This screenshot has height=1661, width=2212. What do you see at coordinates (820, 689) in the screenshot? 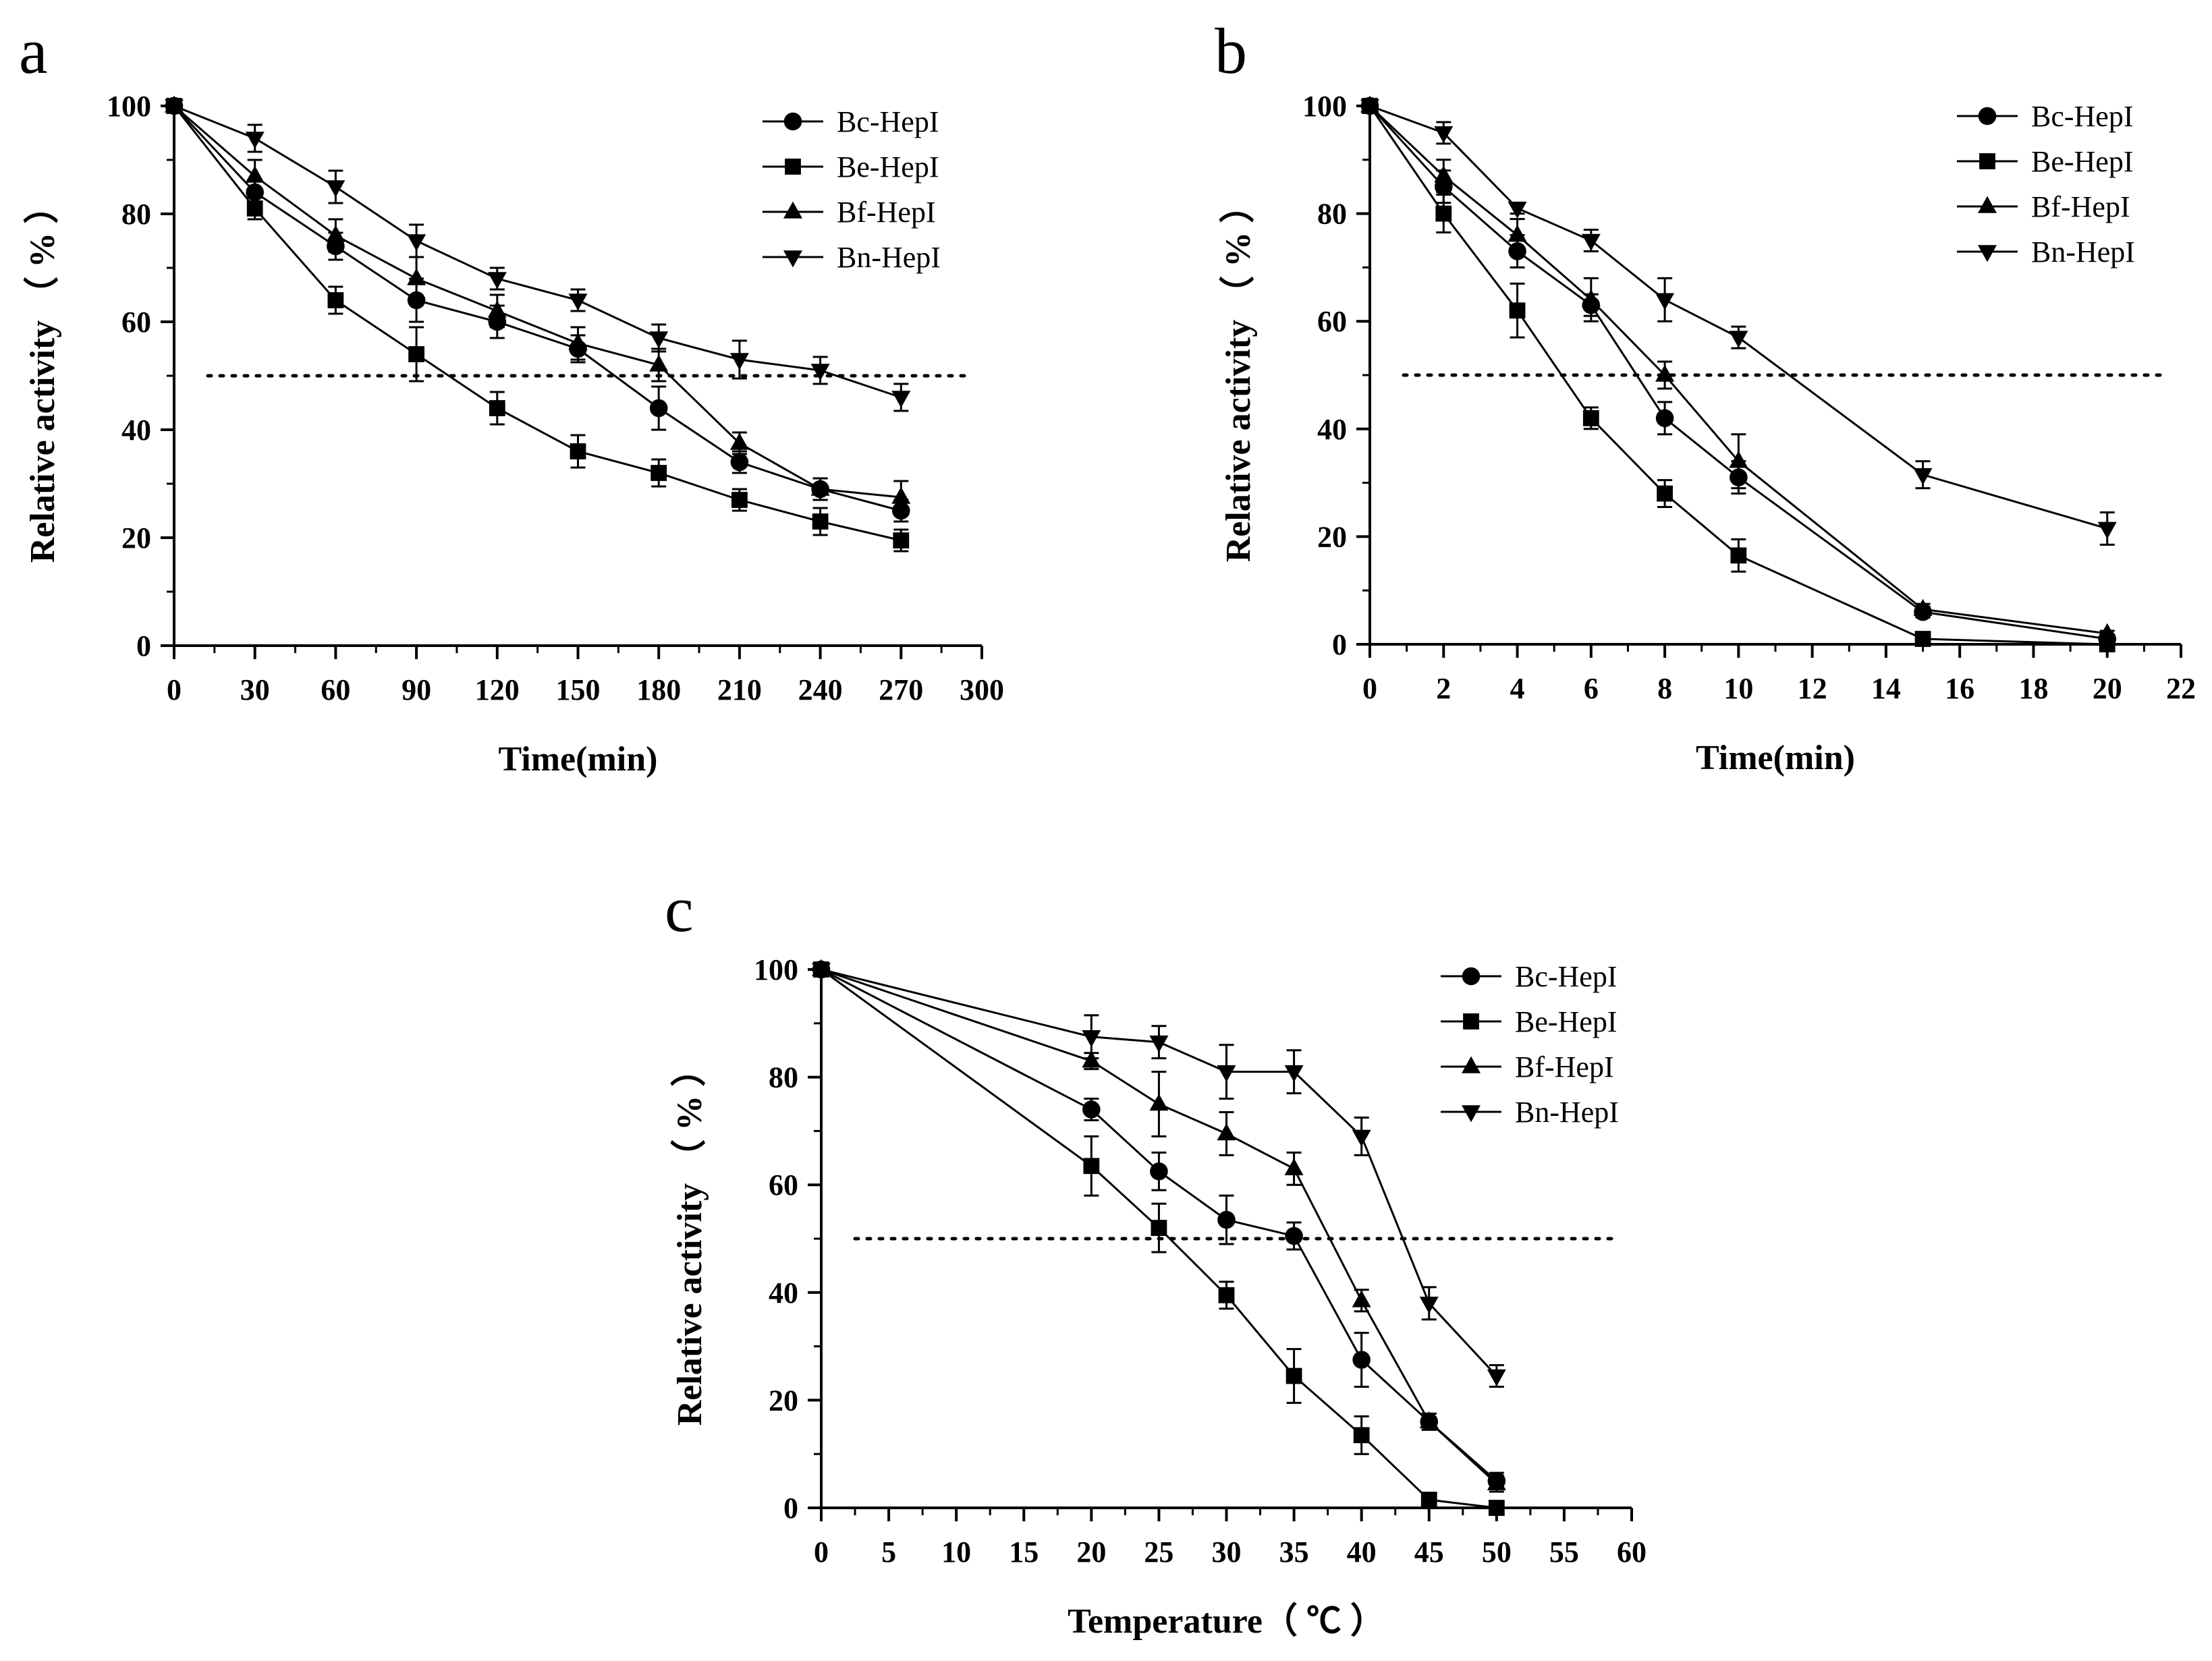
I see `x-tick-label: 240` at bounding box center [820, 689].